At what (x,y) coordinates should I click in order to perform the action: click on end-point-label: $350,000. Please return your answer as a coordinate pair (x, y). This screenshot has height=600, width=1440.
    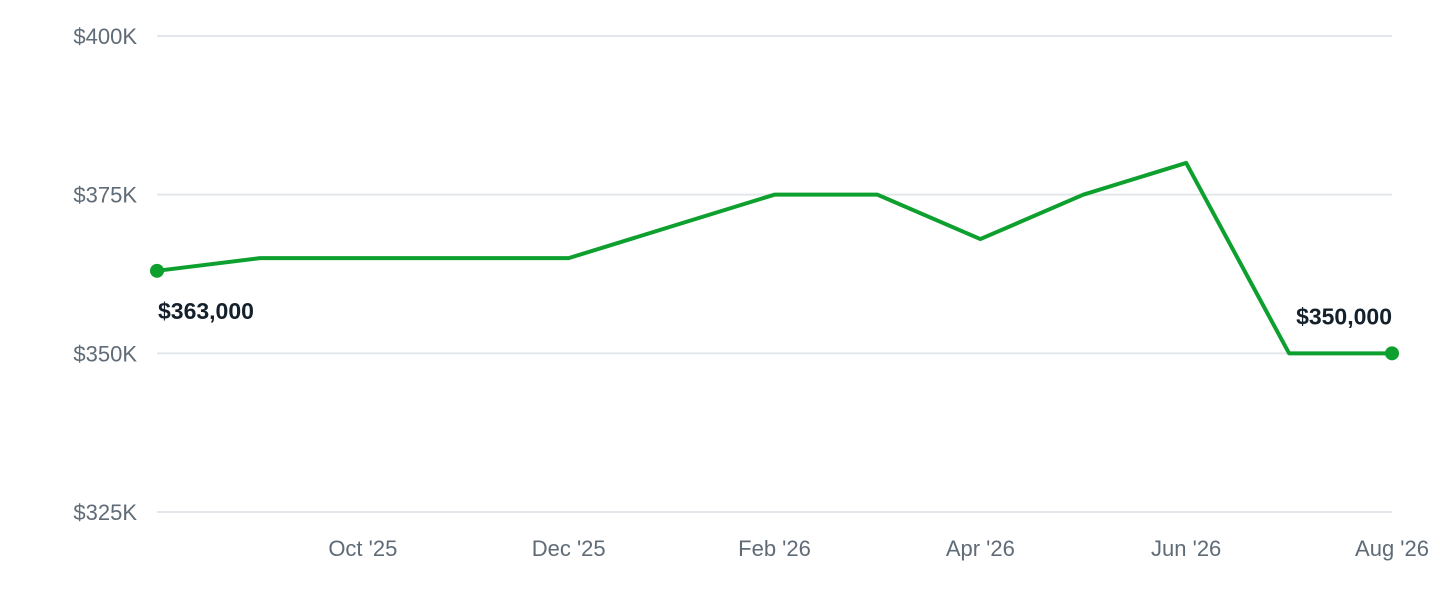
    Looking at the image, I should click on (1344, 316).